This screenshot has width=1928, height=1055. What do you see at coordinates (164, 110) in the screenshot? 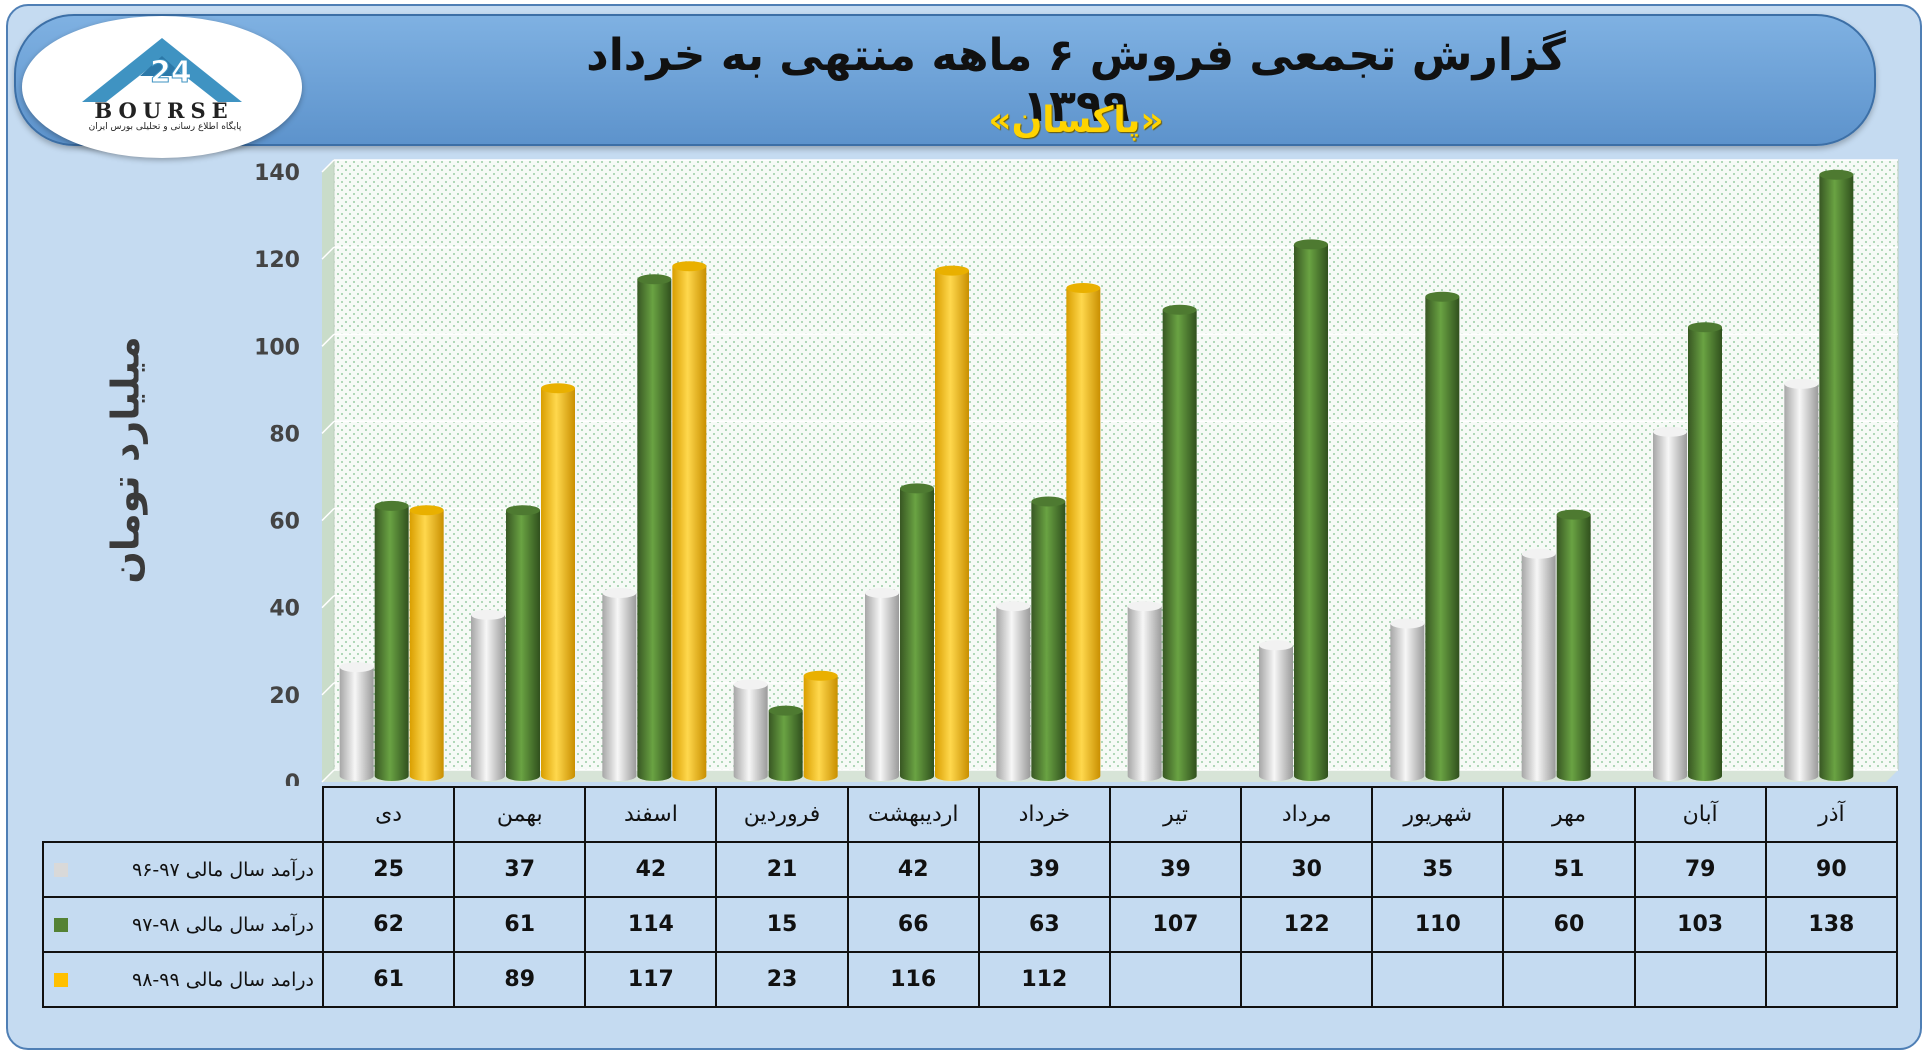
I see `logo-text: BOURSE` at bounding box center [164, 110].